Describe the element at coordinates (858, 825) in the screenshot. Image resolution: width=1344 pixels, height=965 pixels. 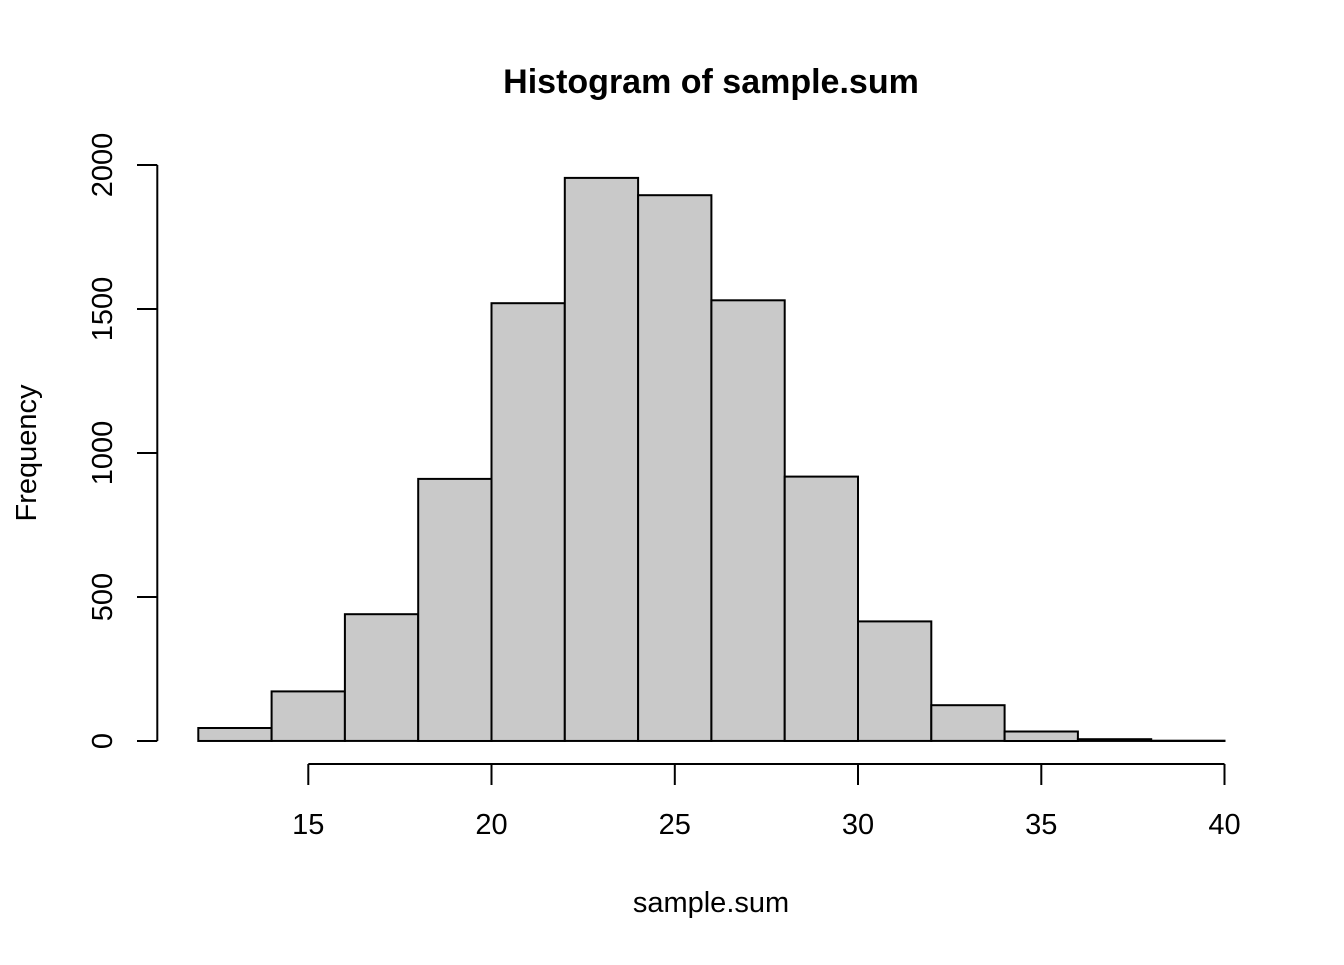
I see `x-tick-label: 30` at that location.